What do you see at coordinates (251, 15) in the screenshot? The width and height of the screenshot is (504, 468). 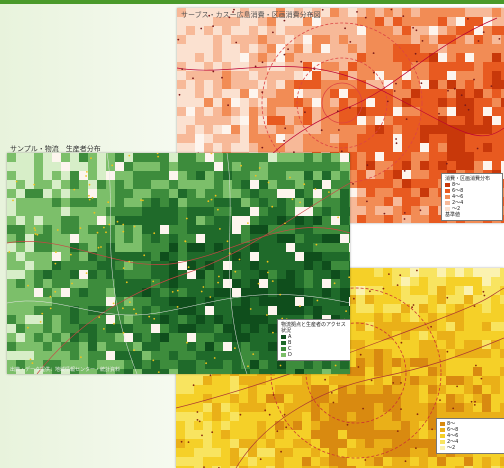 I see `orange-map-title: サーブス・カスー広島消費・区画消費分布図` at bounding box center [251, 15].